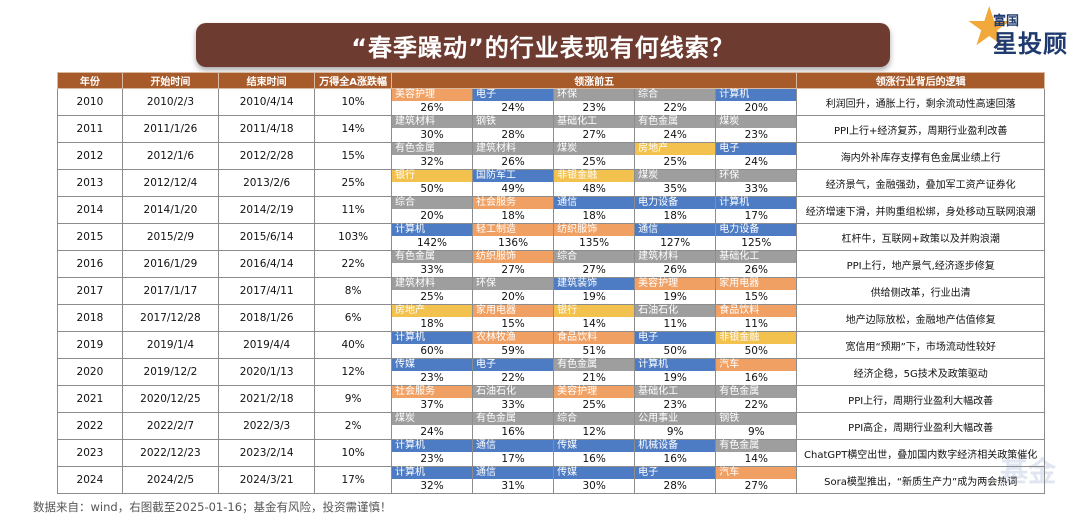 The image size is (1080, 518). I want to click on industry-return: 16%, so click(675, 459).